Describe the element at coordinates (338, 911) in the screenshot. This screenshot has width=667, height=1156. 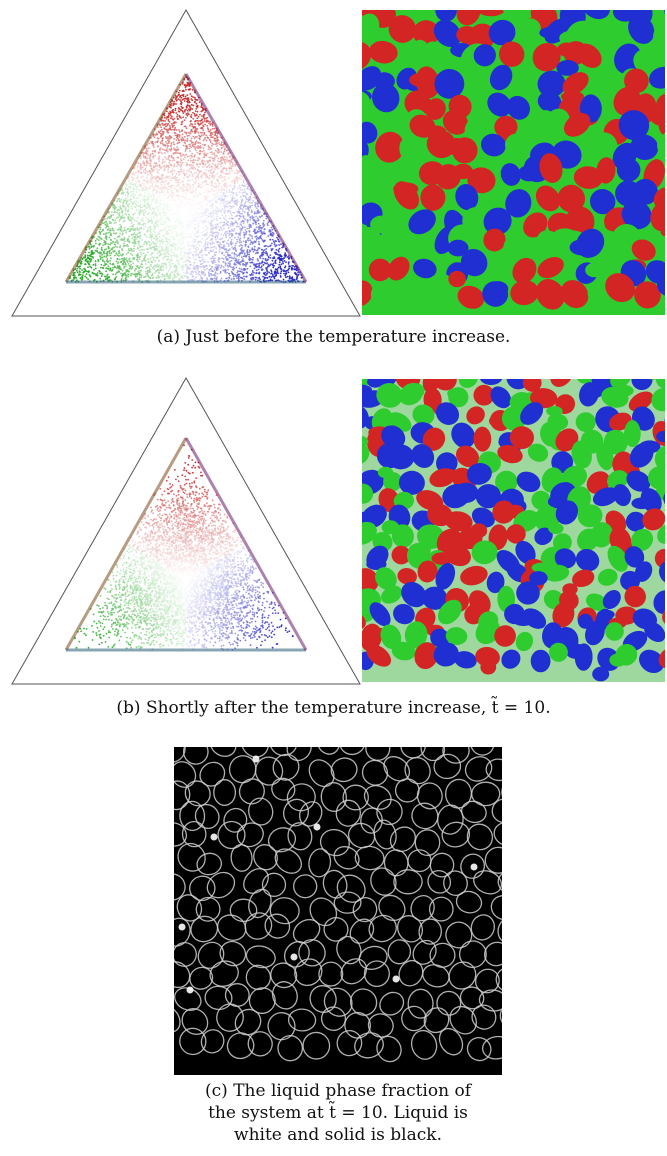
I see `liquid-fraction-image` at that location.